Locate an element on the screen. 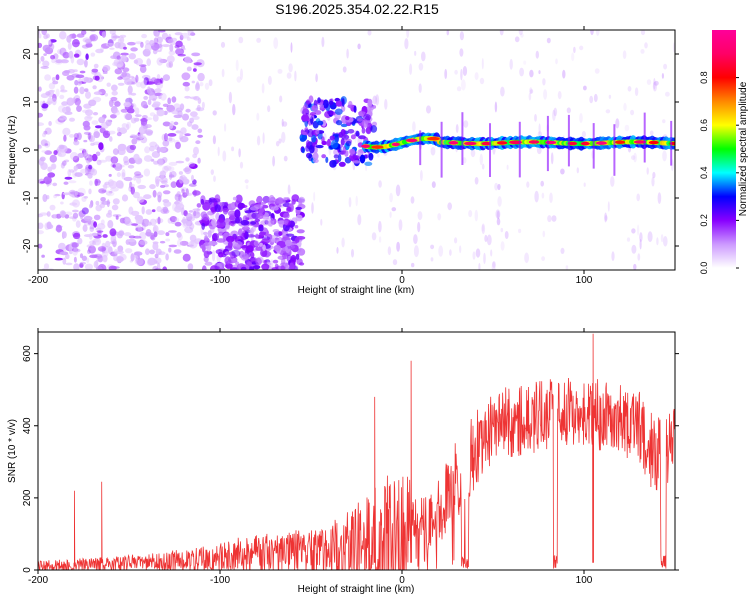  spectrogram-x-label: Height of straight line (km) is located at coordinates (356, 290).